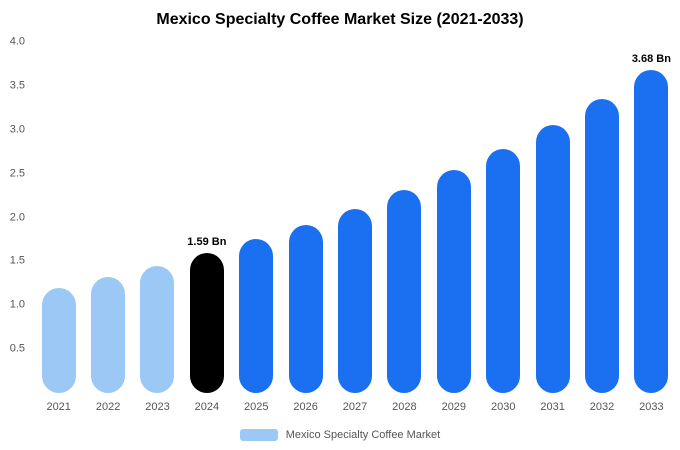 The height and width of the screenshot is (450, 680). What do you see at coordinates (601, 246) in the screenshot?
I see `bar-2032` at bounding box center [601, 246].